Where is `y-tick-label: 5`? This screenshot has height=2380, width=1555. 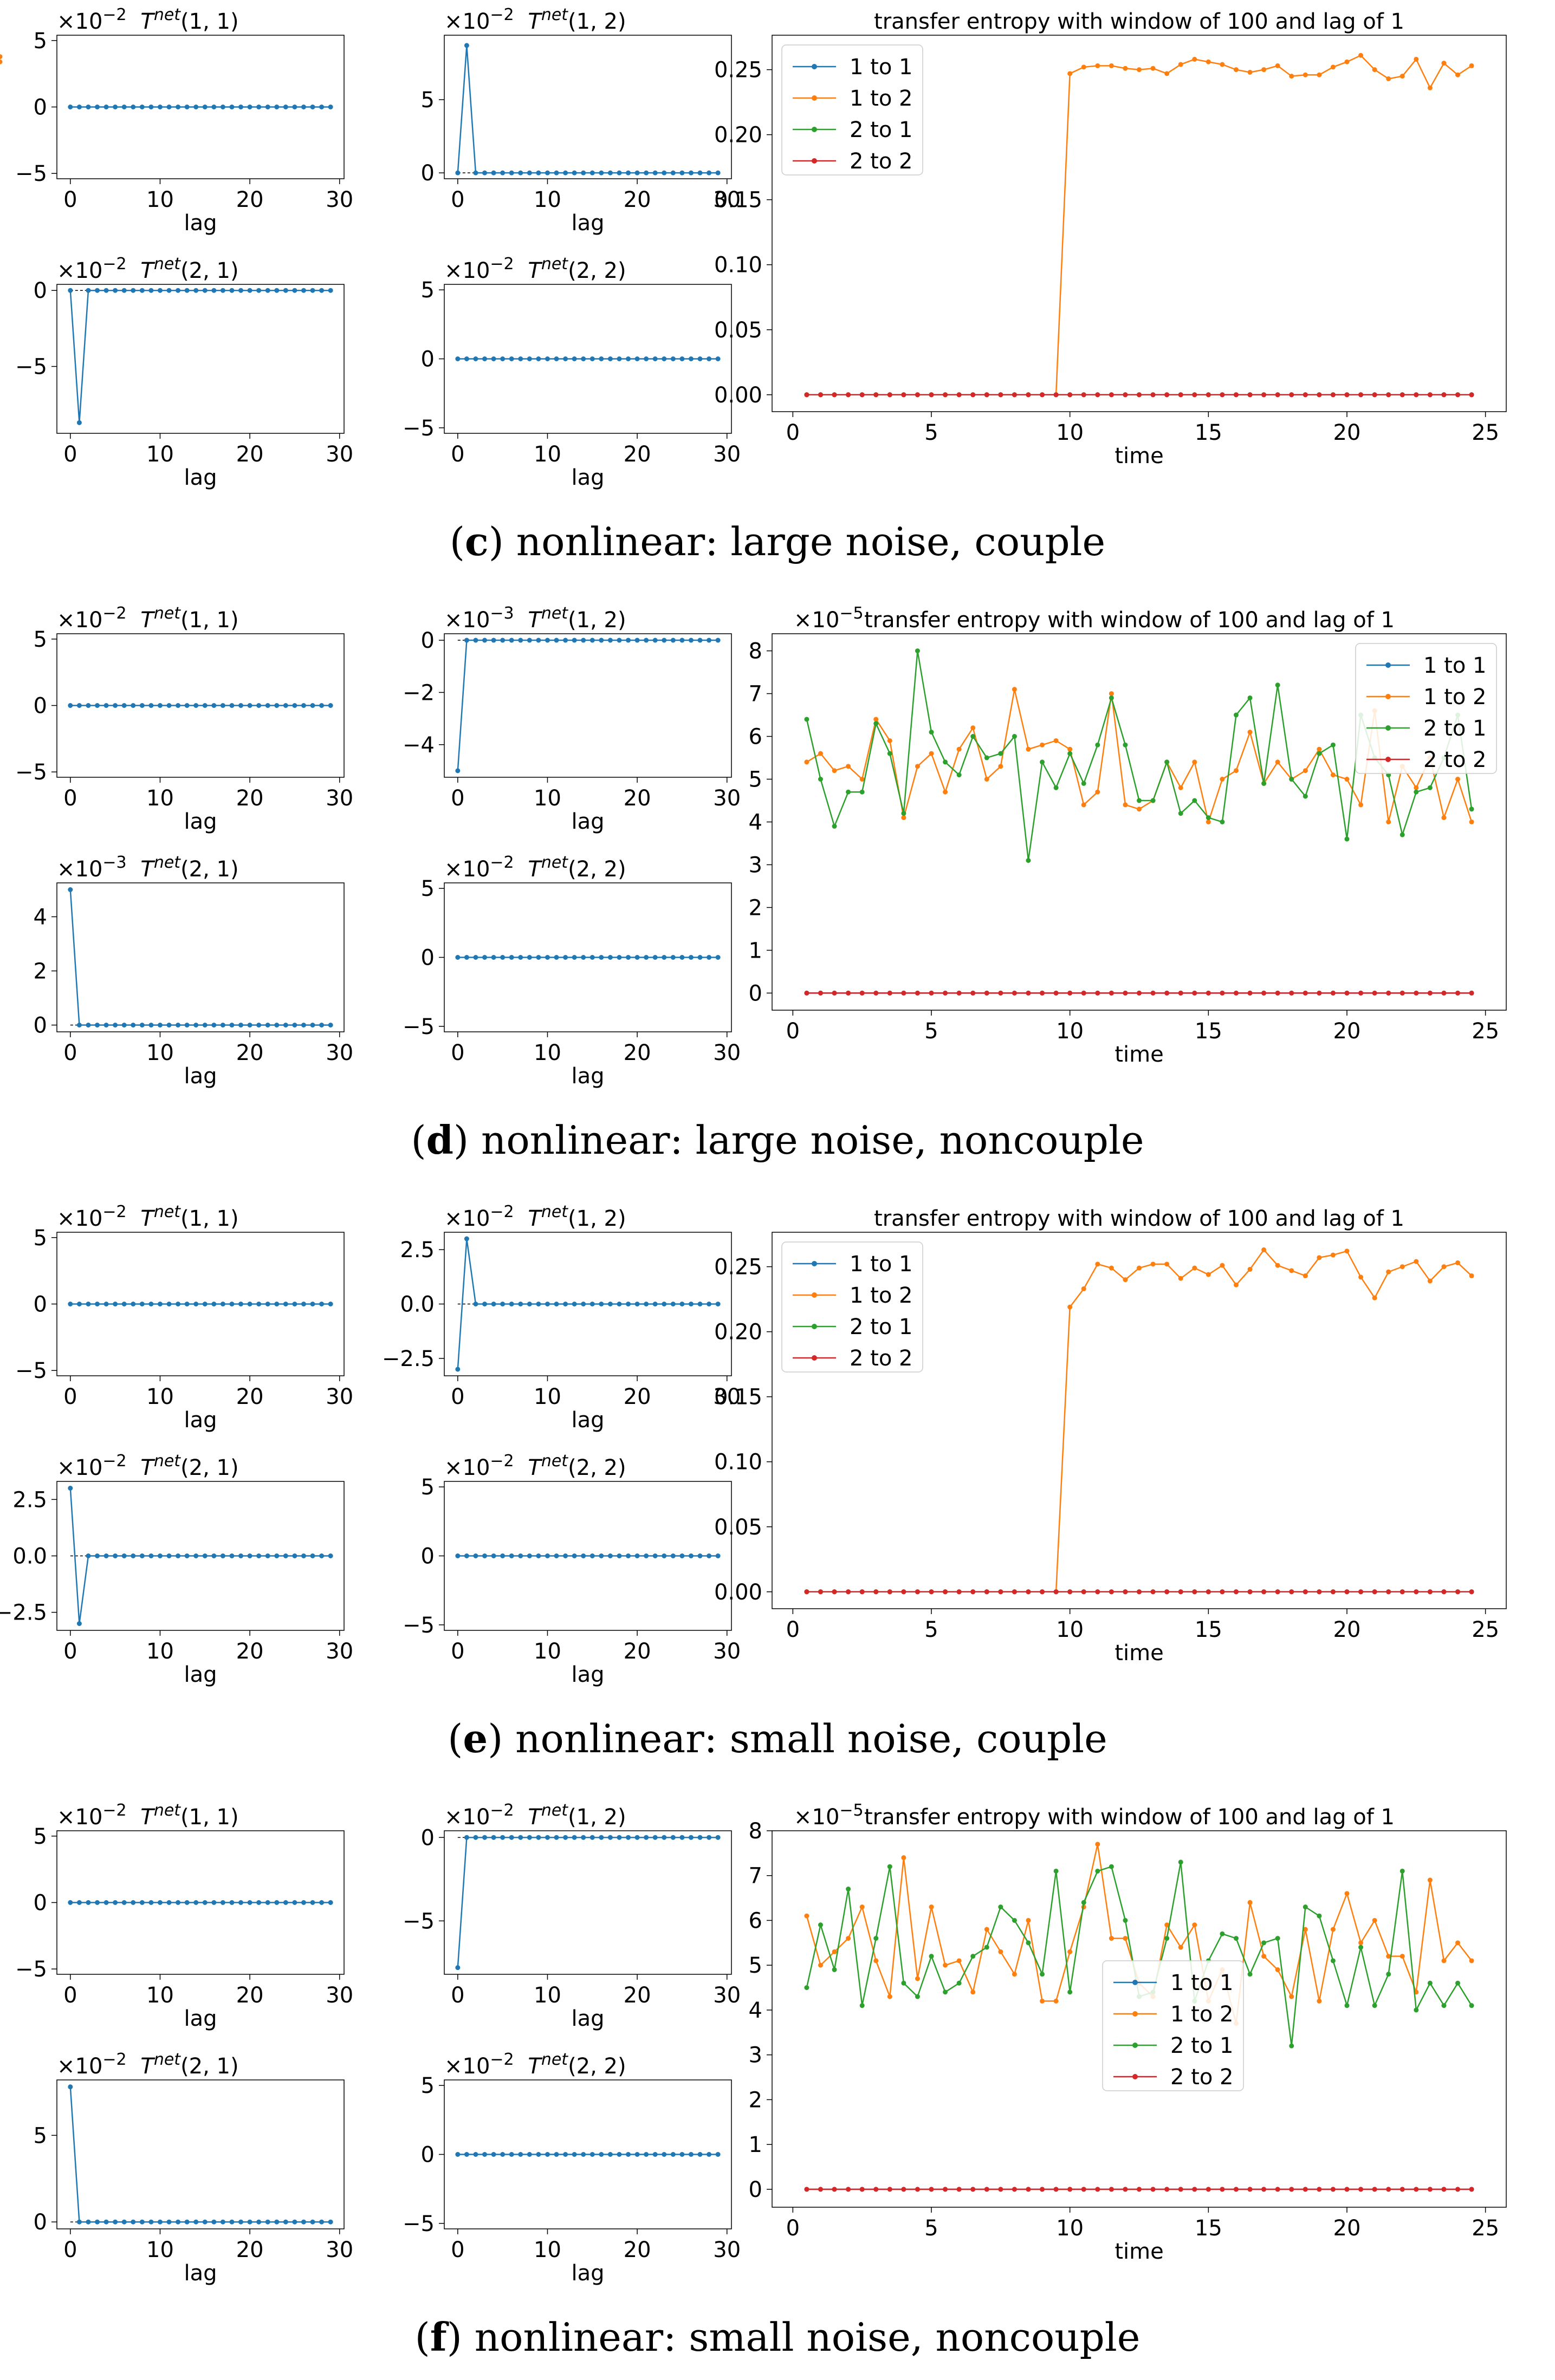 y-tick-label: 5 is located at coordinates (40, 639).